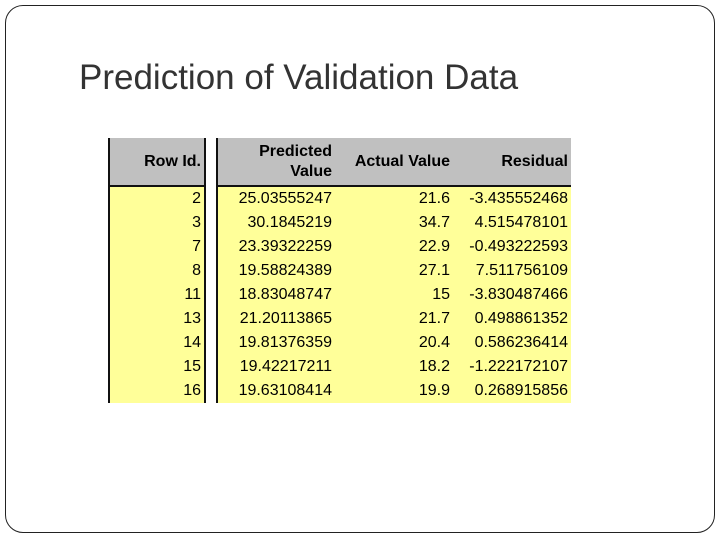  Describe the element at coordinates (394, 271) in the screenshot. I see `actual-value-cell: 27.1` at that location.